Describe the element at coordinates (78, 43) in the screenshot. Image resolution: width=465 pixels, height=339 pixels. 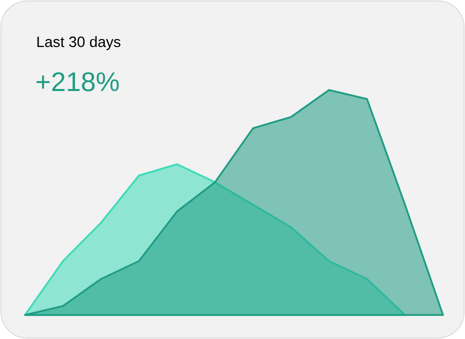
I see `chart-title: Last 30 days` at that location.